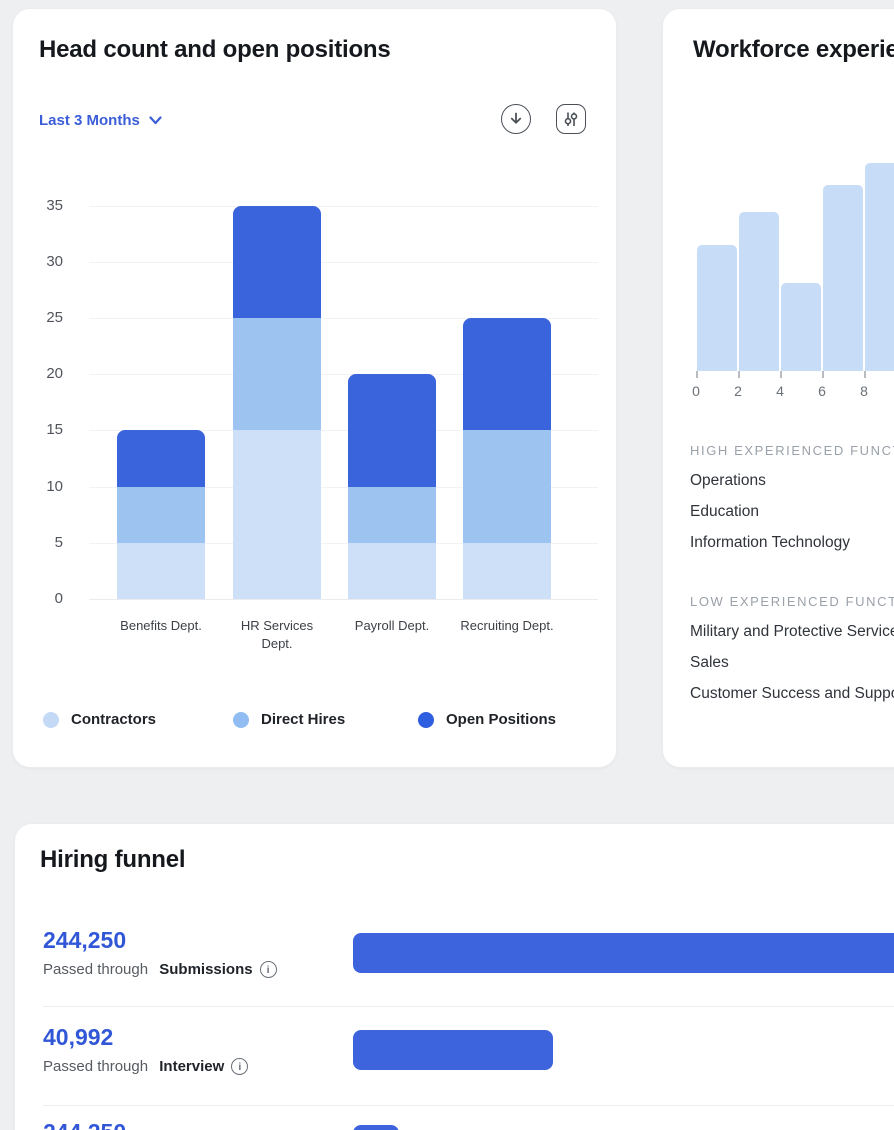 This screenshot has height=1130, width=894. What do you see at coordinates (792, 601) in the screenshot?
I see `low-experienced-label: LOW EXPERIENCED FUNCTIONS` at bounding box center [792, 601].